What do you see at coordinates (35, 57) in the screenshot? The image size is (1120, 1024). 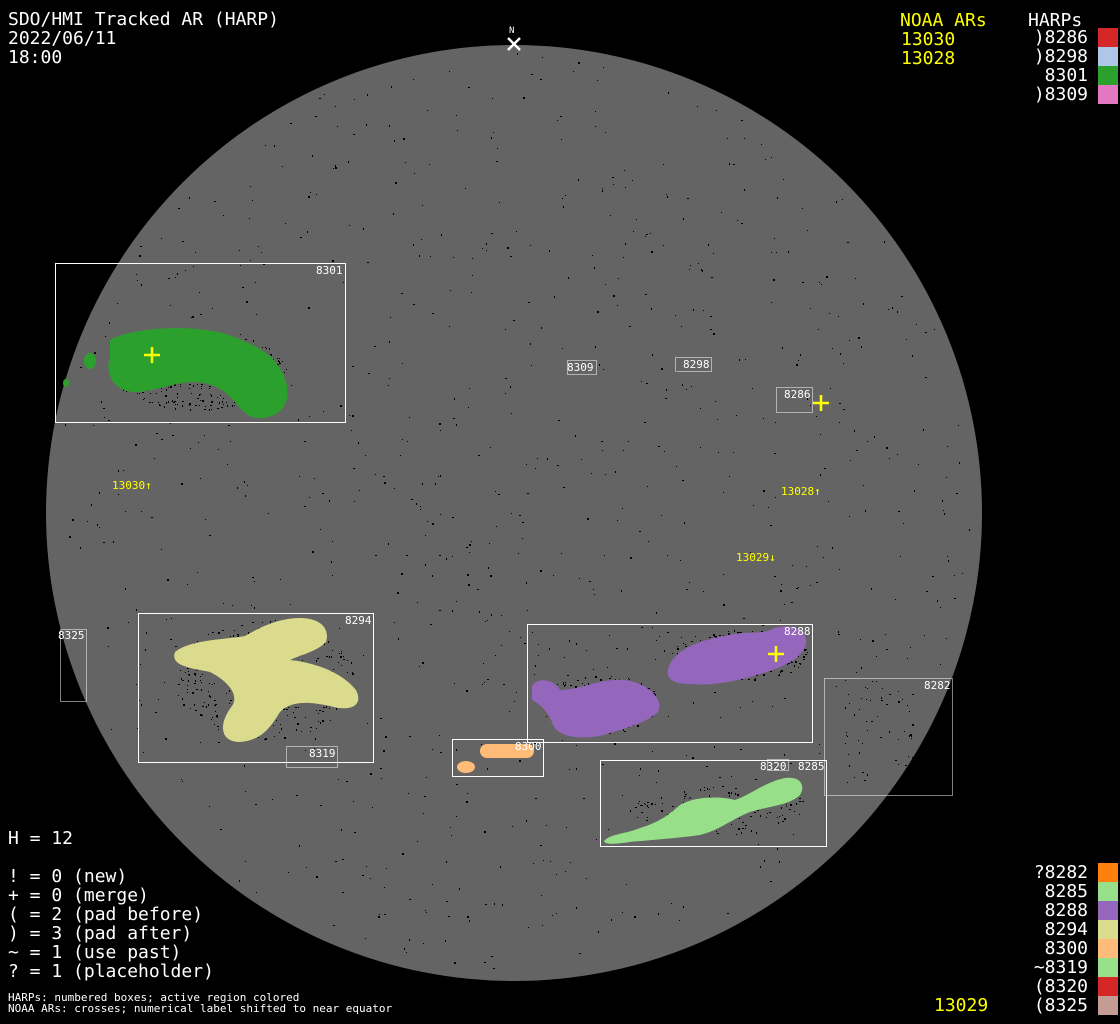 I see `header-time: 18:00` at bounding box center [35, 57].